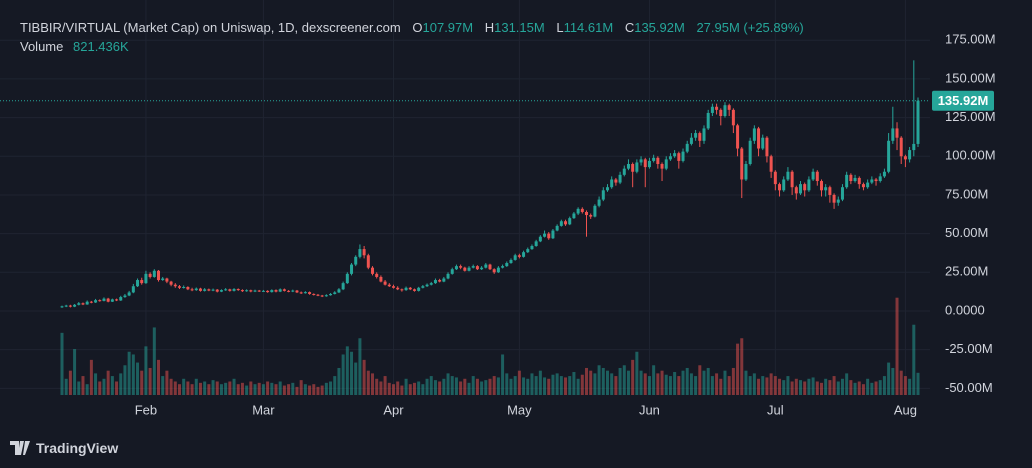 Image resolution: width=1032 pixels, height=468 pixels. Describe the element at coordinates (970, 39) in the screenshot. I see `y-tick-label: 175.00M` at that location.